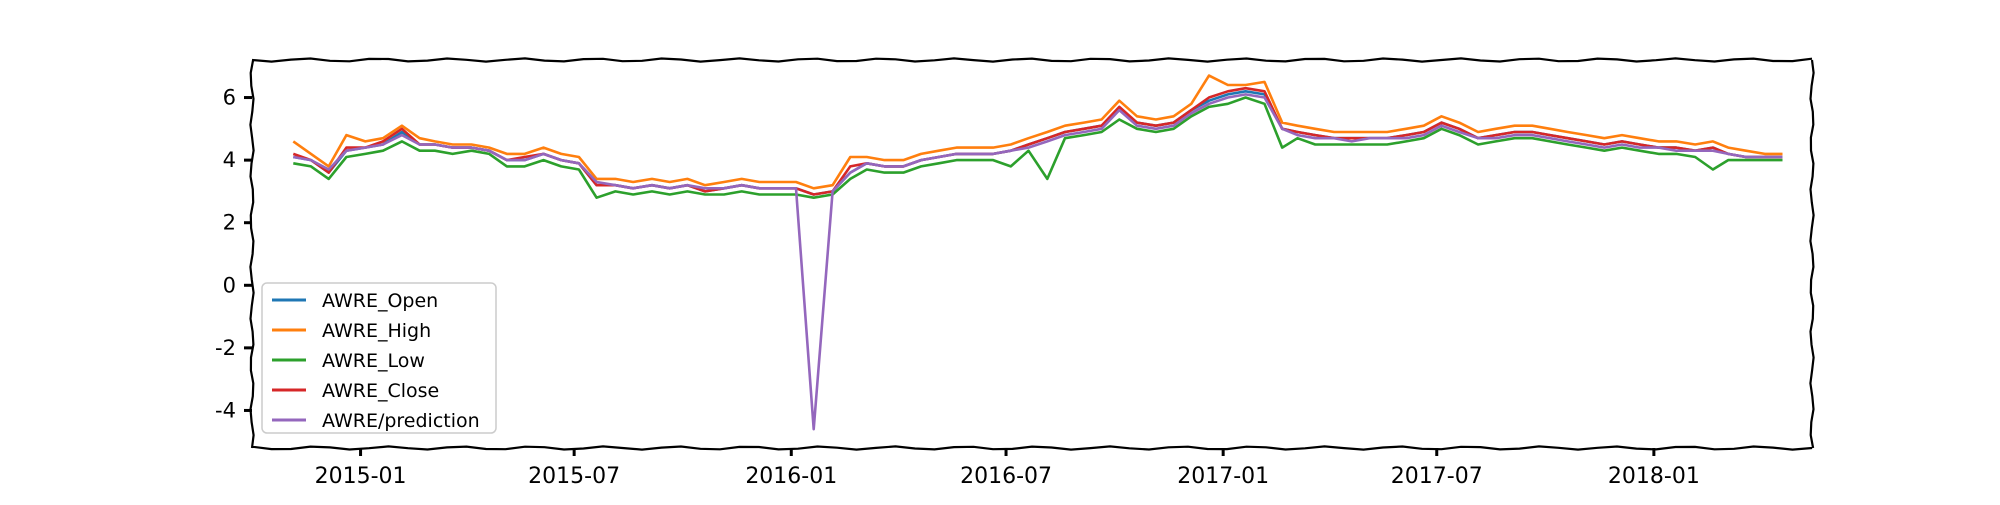  Describe the element at coordinates (229, 285) in the screenshot. I see `y-tick-label: 0` at that location.